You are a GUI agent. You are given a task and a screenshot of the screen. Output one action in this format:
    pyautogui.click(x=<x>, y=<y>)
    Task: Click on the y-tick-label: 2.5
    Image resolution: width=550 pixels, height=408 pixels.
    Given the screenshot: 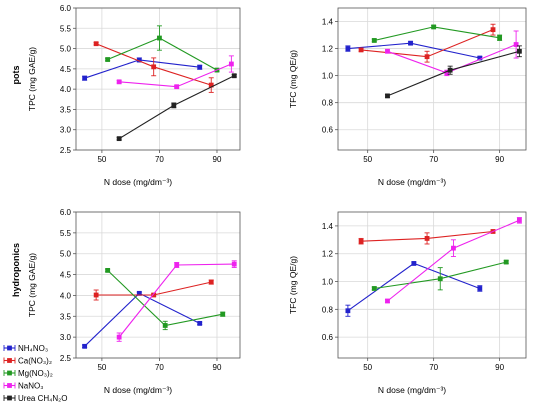 What is the action you would take?
    pyautogui.click(x=66, y=358)
    